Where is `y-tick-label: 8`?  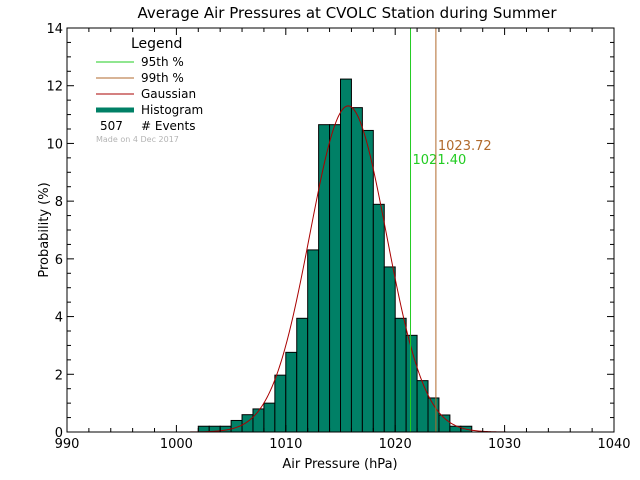
y-tick-label: 8 is located at coordinates (59, 202).